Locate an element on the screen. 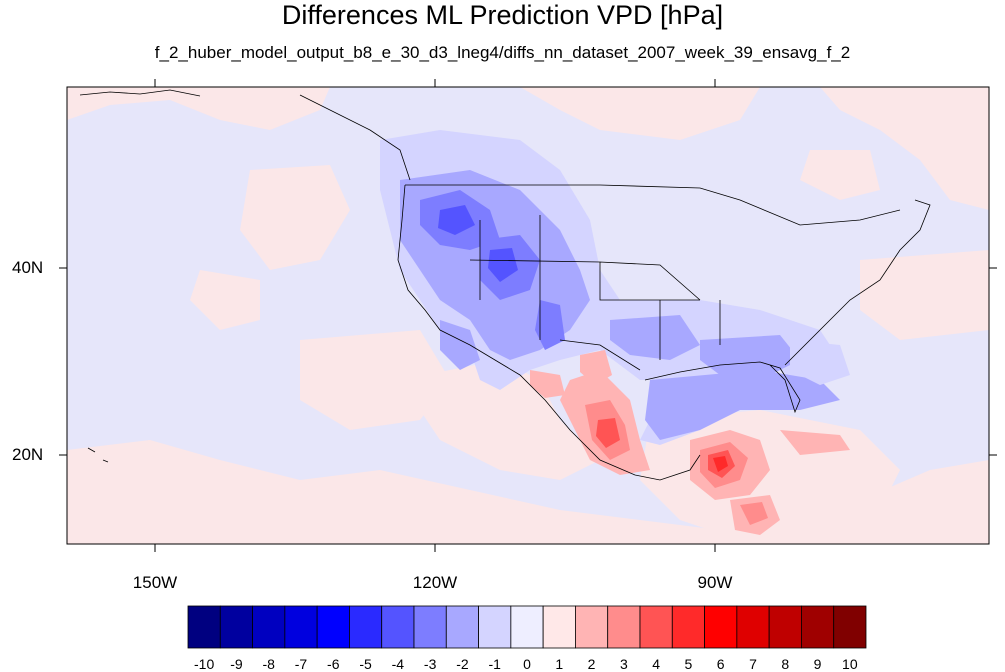  colorbar-label: 4 is located at coordinates (656, 664).